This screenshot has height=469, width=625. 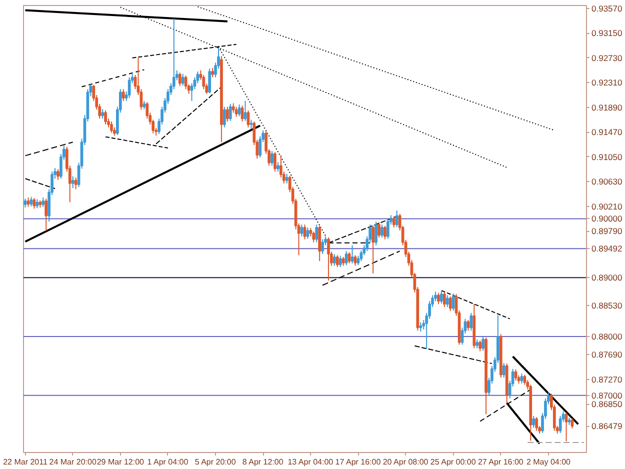 I want to click on x-tick-label: 27 Apr 16:00, so click(x=501, y=462).